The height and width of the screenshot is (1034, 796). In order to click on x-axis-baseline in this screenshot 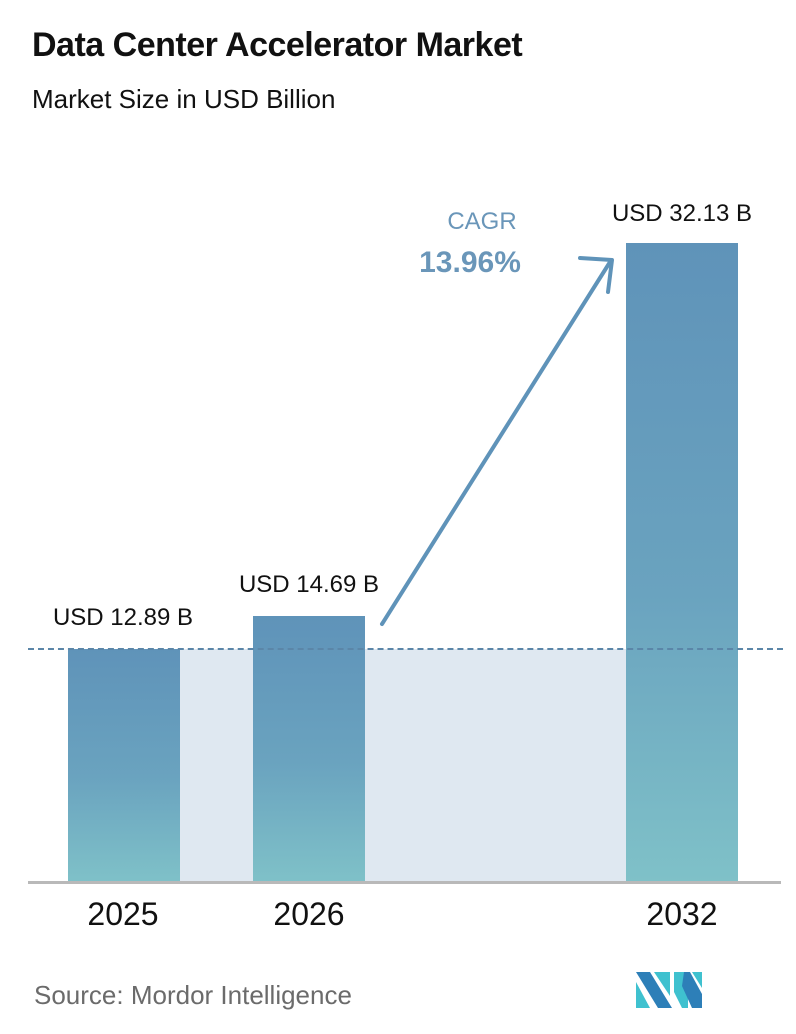, I will do `click(404, 882)`.